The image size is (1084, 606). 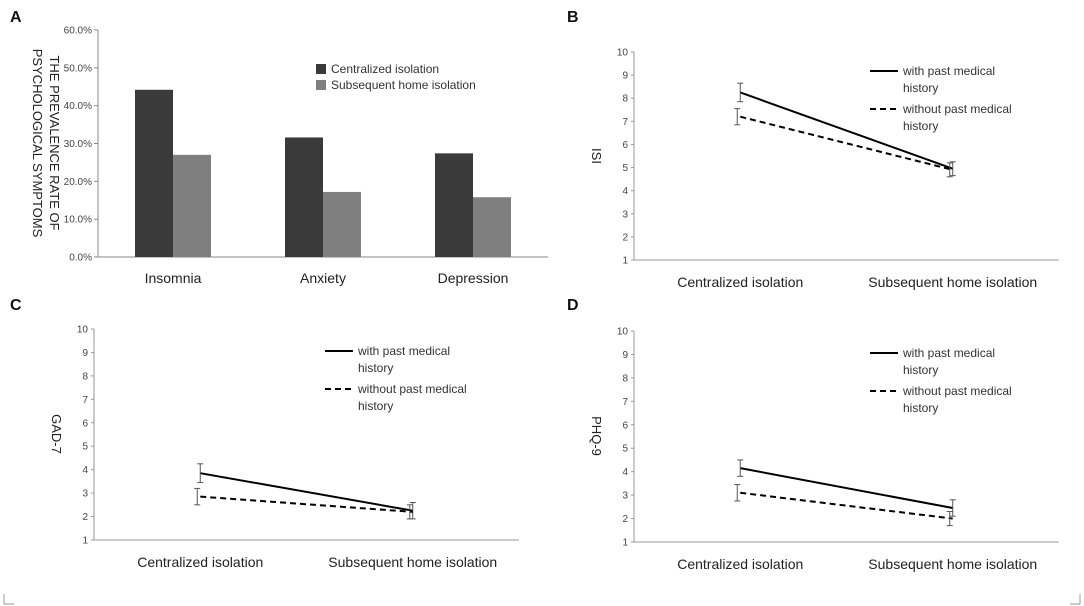 What do you see at coordinates (473, 278) in the screenshot?
I see `x-category-label: Depression` at bounding box center [473, 278].